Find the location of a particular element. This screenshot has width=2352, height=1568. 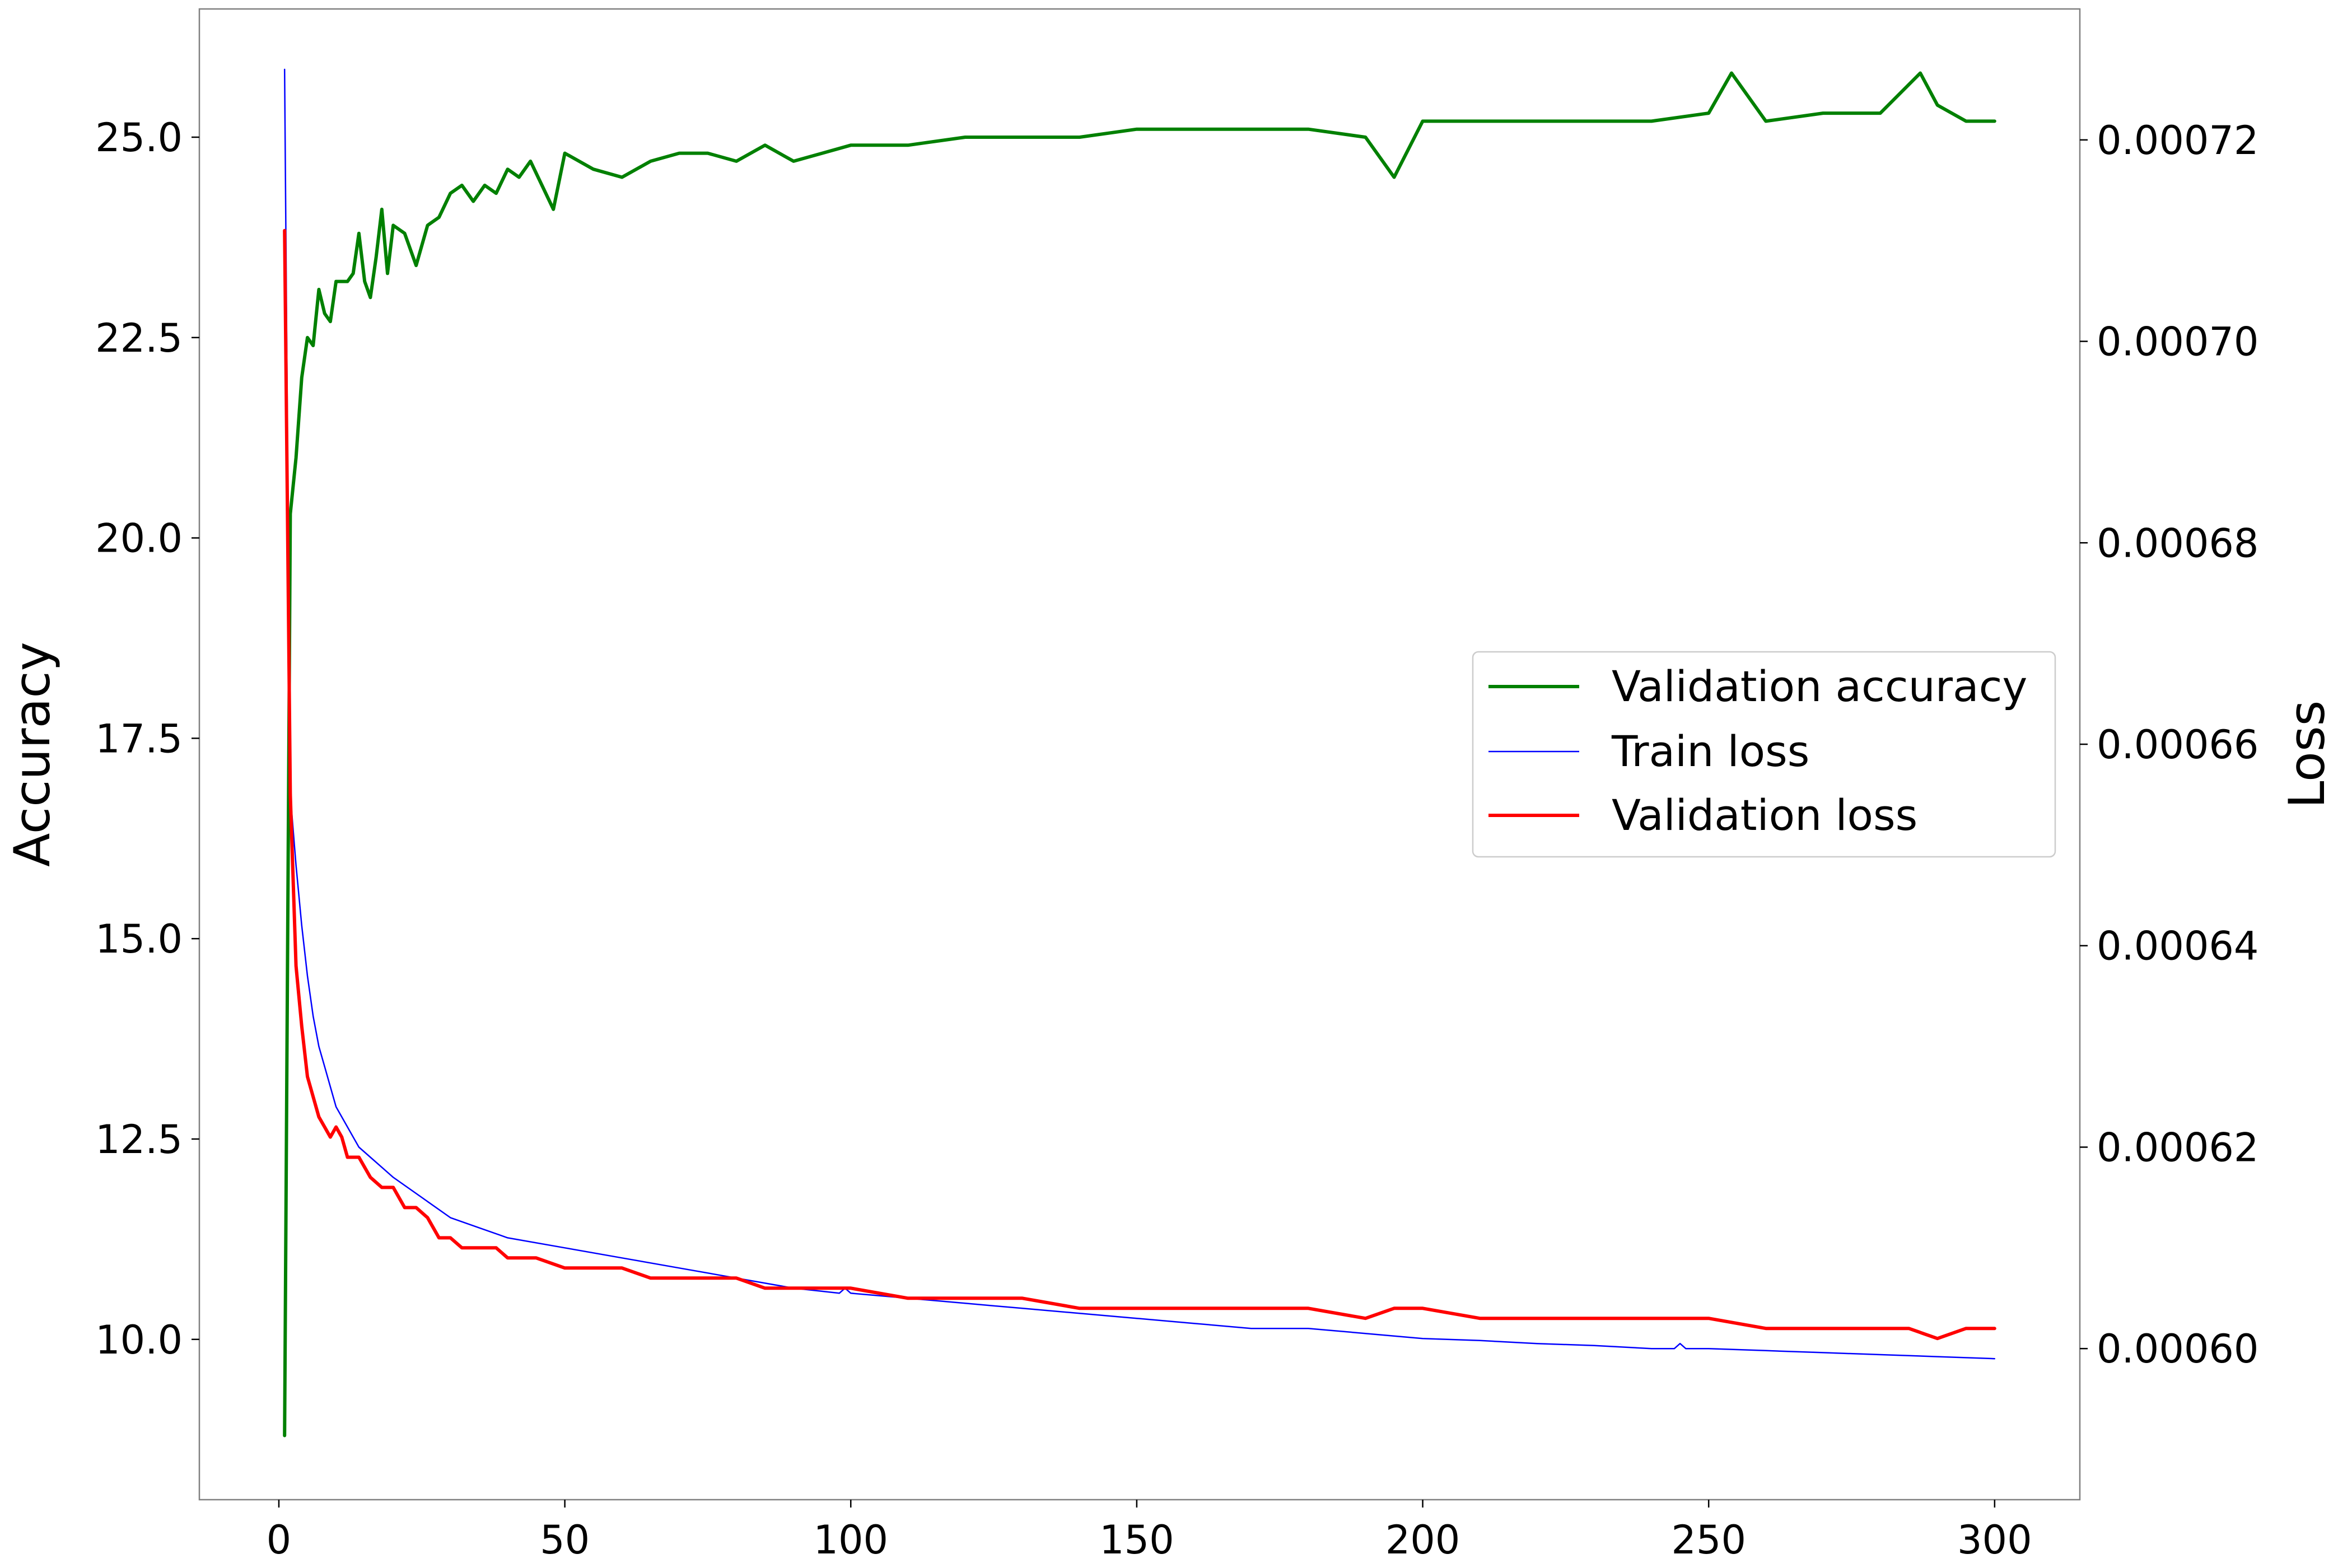

x-tick-label: 150 is located at coordinates (1137, 1540).